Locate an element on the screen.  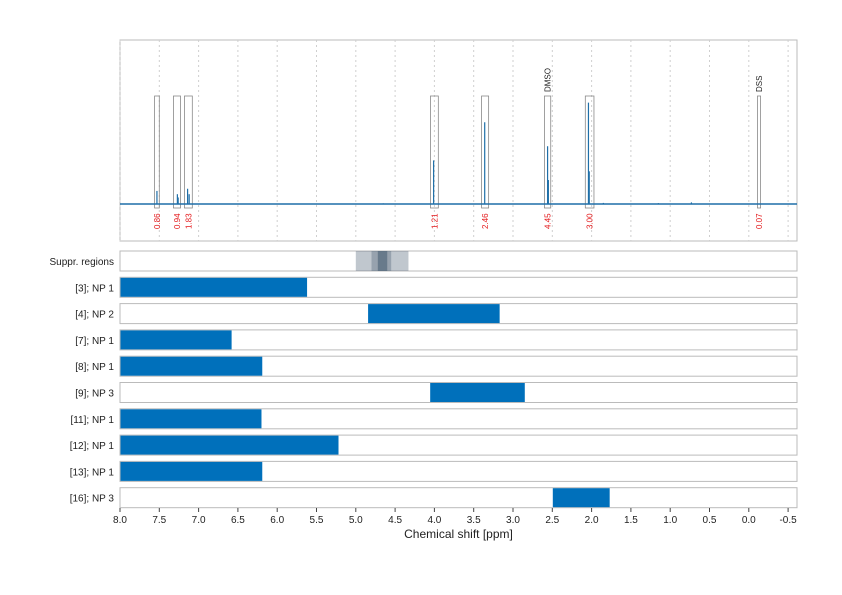
suppressed-regions-label: Suppr. regions is located at coordinates (82, 262).